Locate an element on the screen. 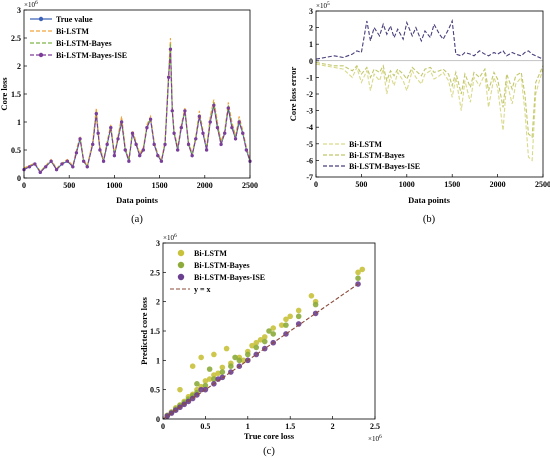 The height and width of the screenshot is (458, 550). legend-marker-scatter-bi-lstm is located at coordinates (181, 253).